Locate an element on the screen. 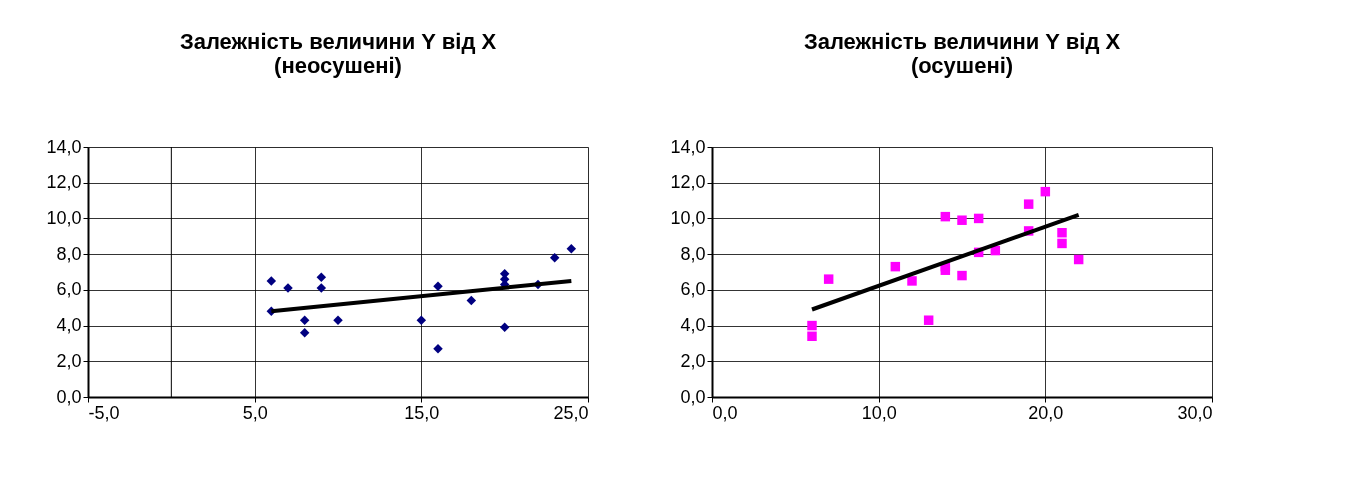 This screenshot has height=504, width=1364. x-tick-label: 30,0 is located at coordinates (1195, 412).